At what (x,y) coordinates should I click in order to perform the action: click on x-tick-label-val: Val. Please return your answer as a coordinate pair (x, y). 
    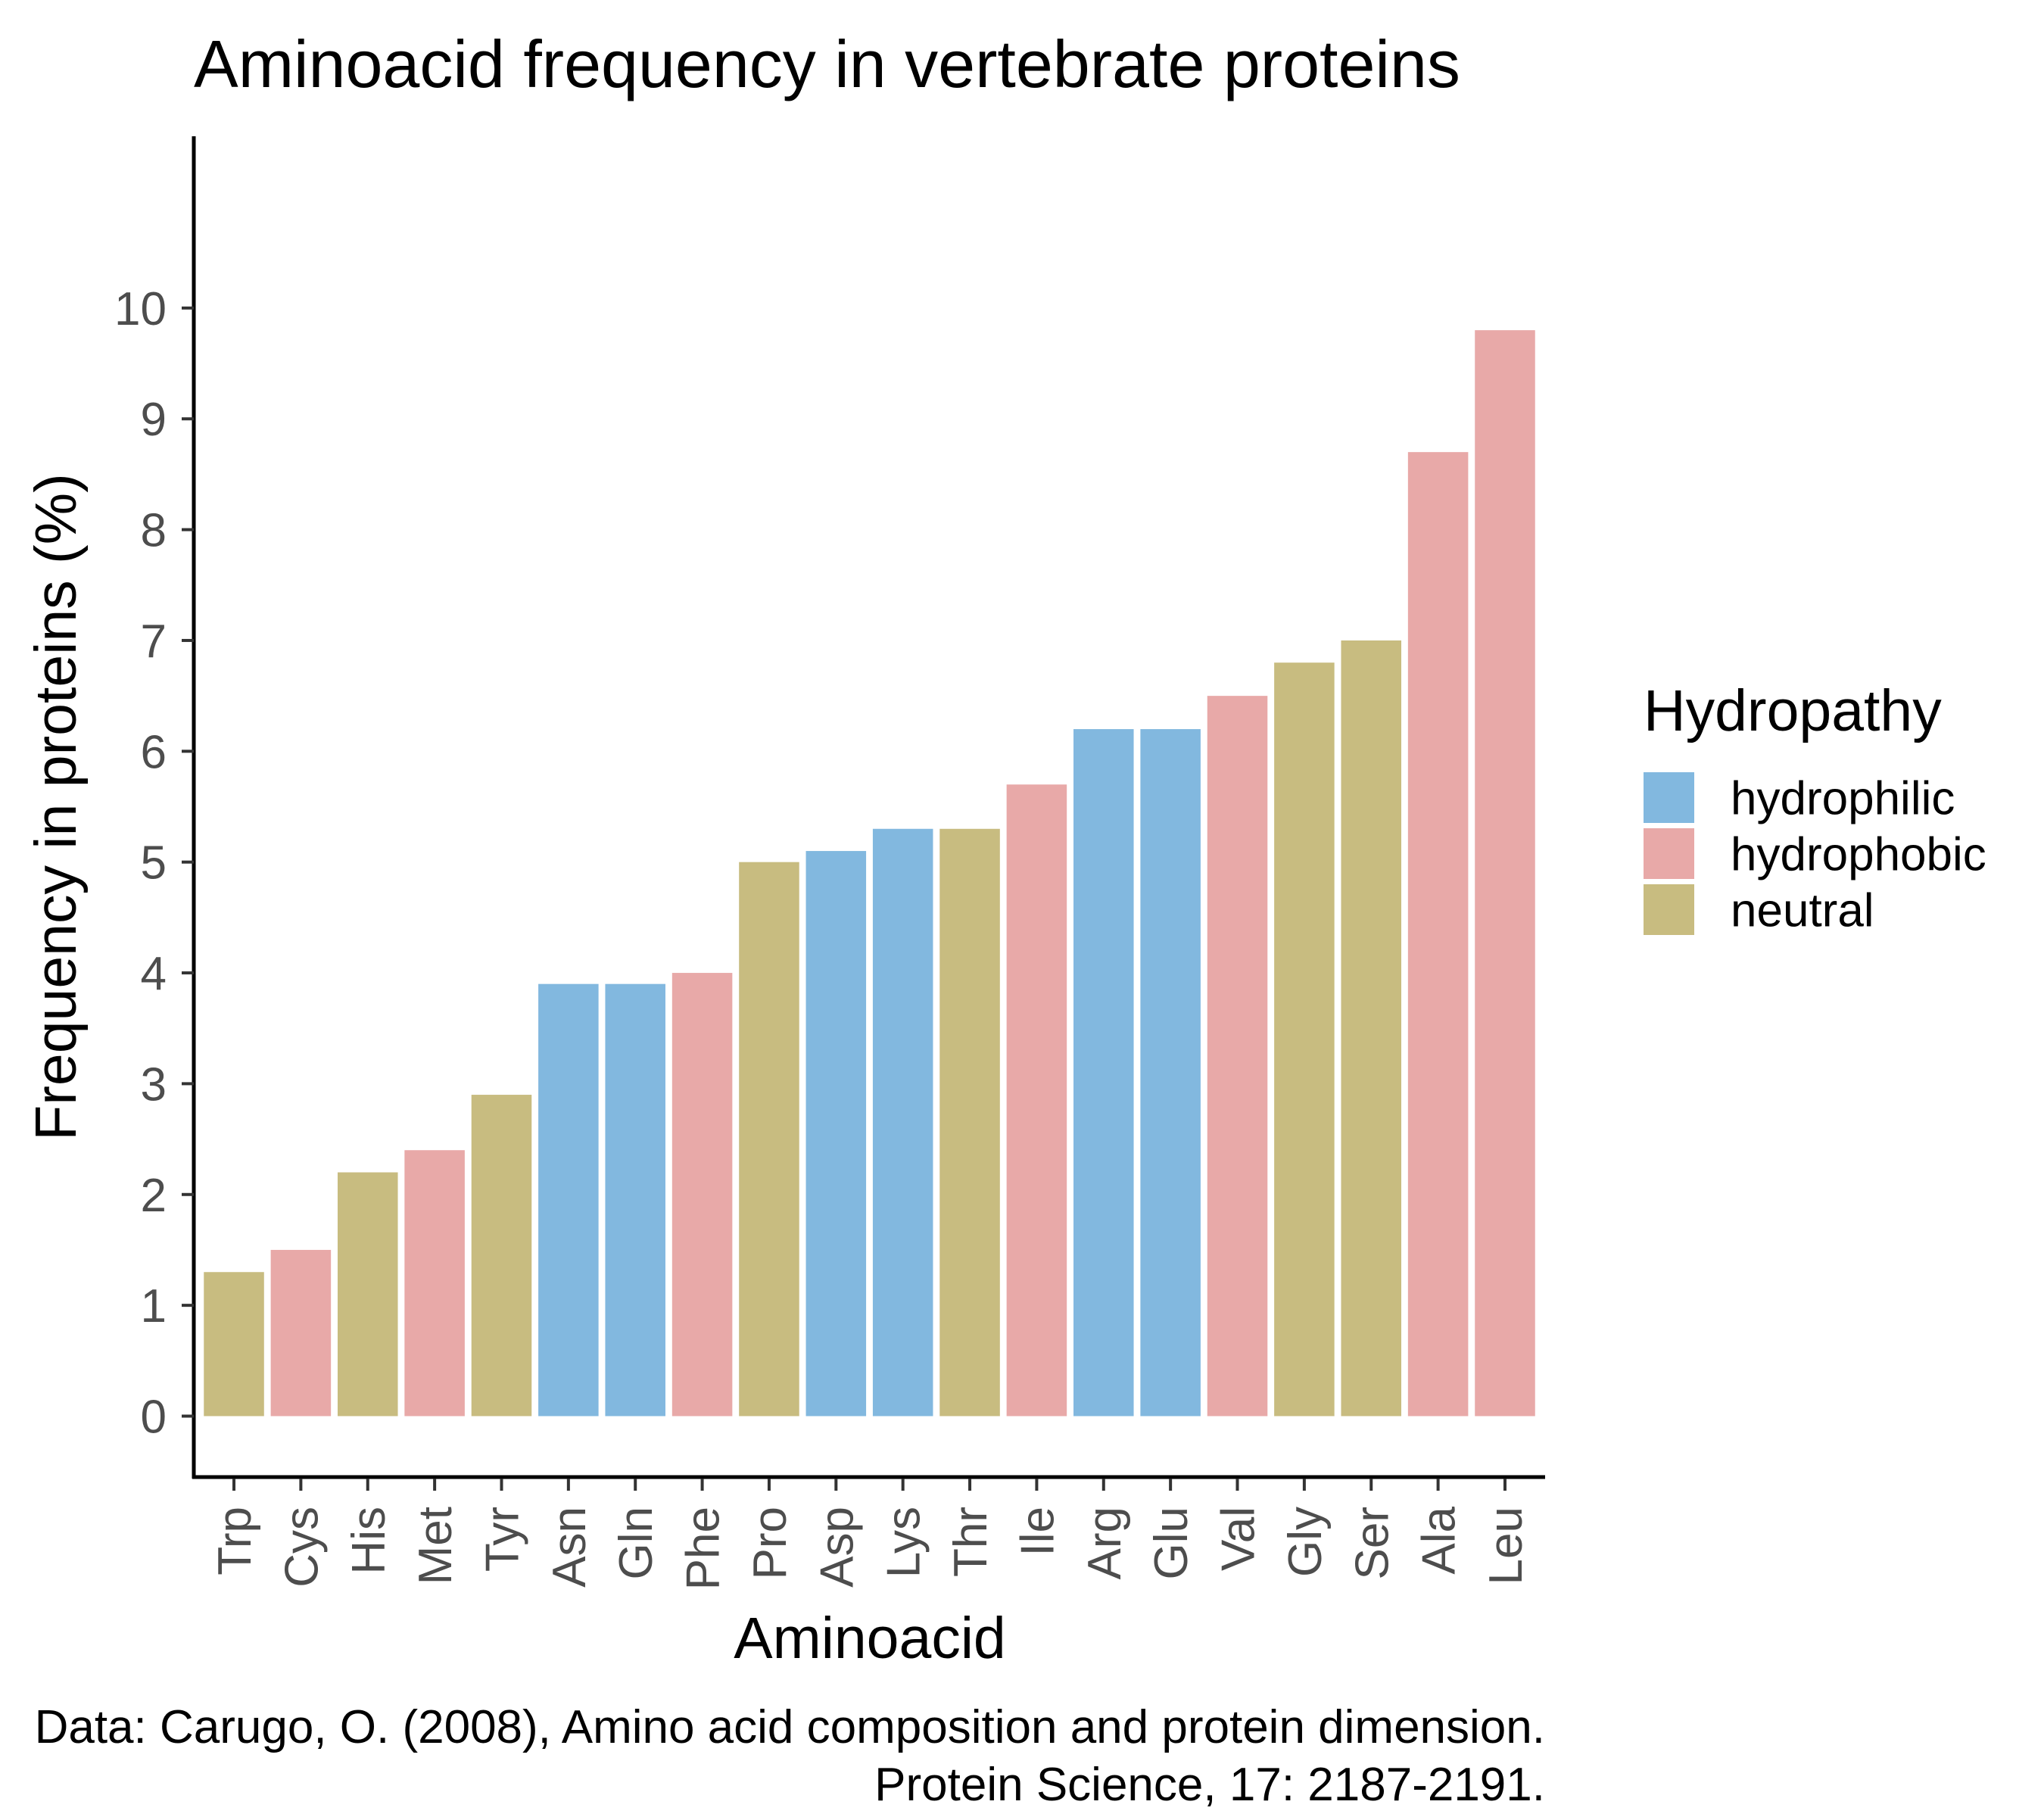
    Looking at the image, I should click on (1239, 1539).